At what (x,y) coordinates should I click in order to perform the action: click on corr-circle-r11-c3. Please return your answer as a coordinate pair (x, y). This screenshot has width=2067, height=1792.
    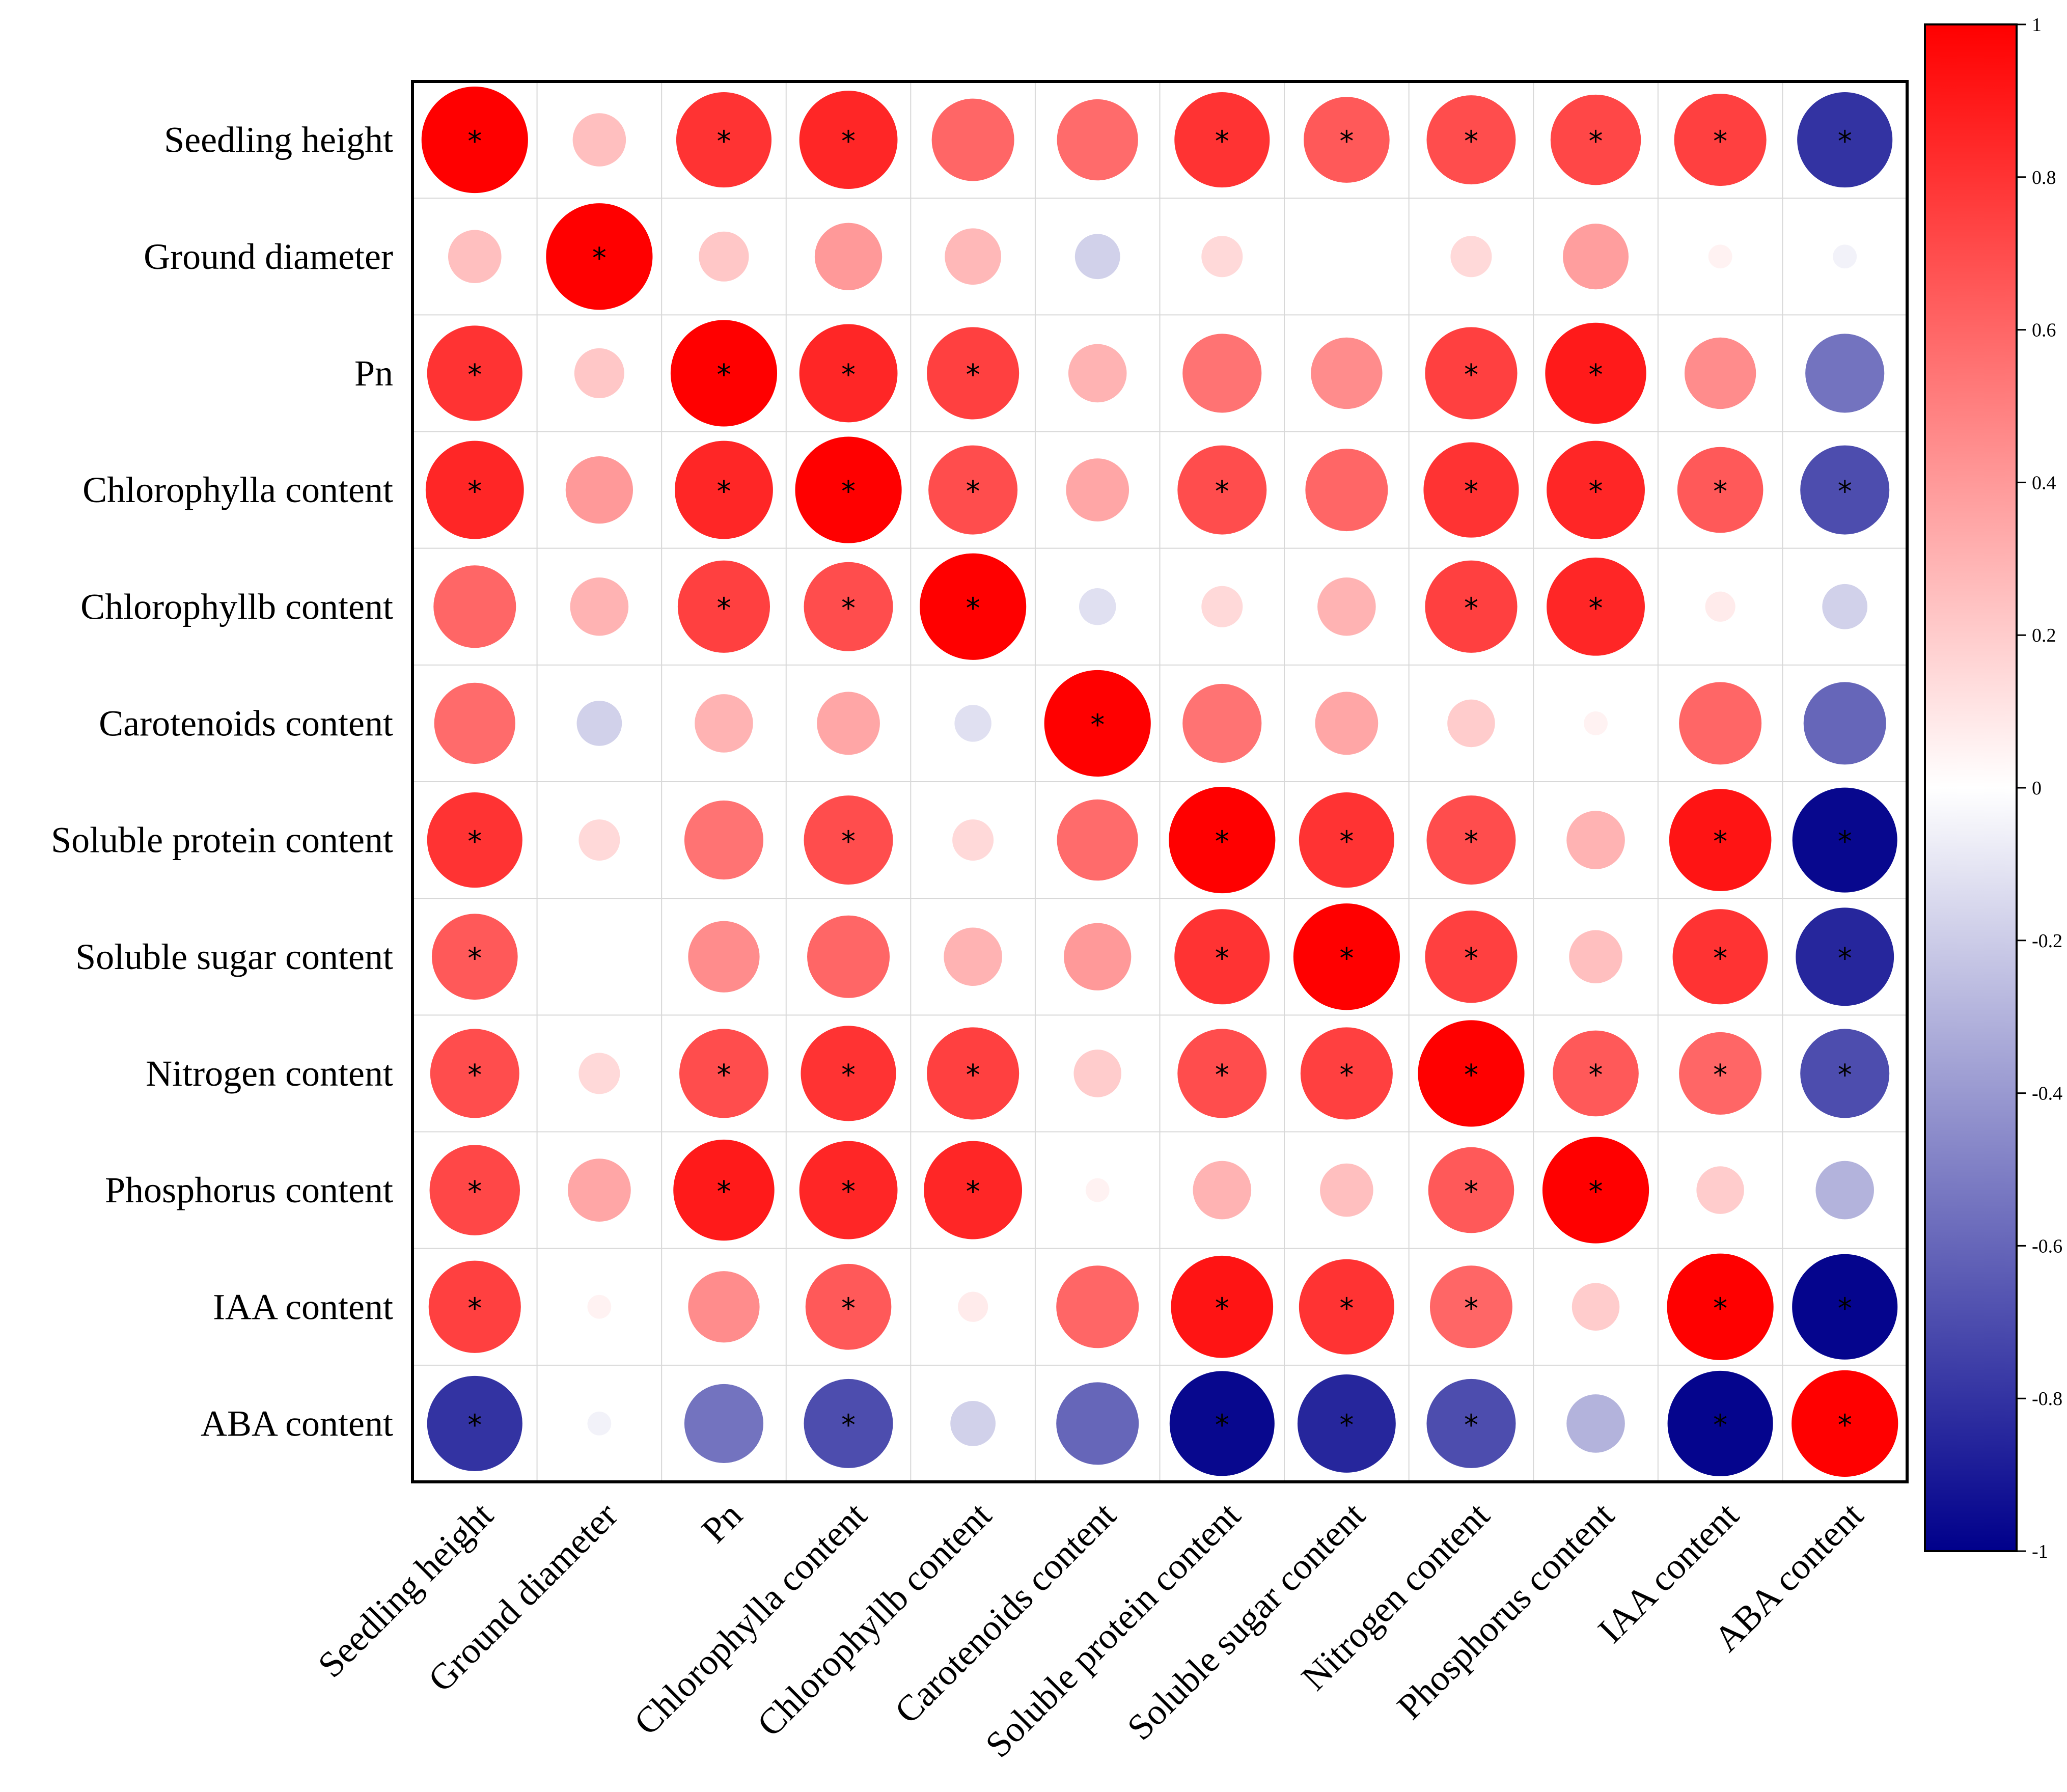
    Looking at the image, I should click on (849, 1423).